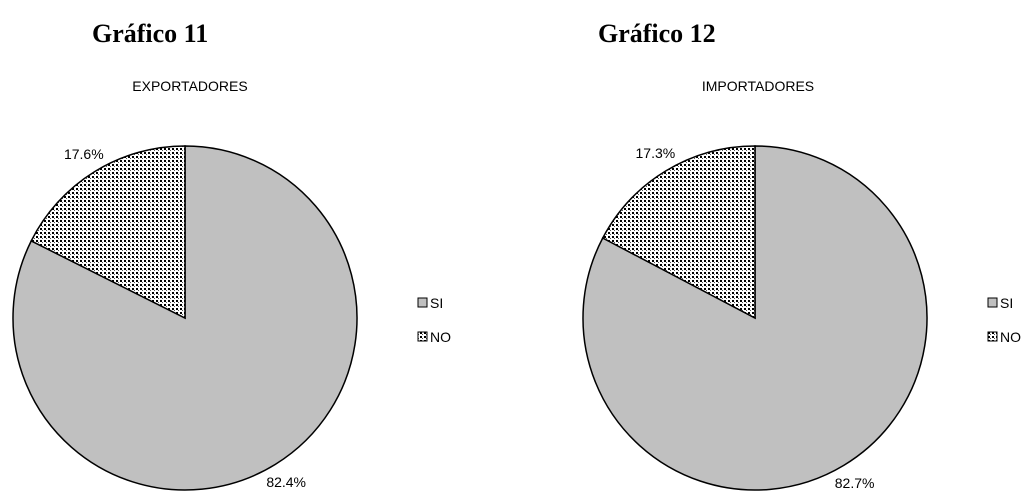  Describe the element at coordinates (286, 482) in the screenshot. I see `value-label: 82.4%` at that location.